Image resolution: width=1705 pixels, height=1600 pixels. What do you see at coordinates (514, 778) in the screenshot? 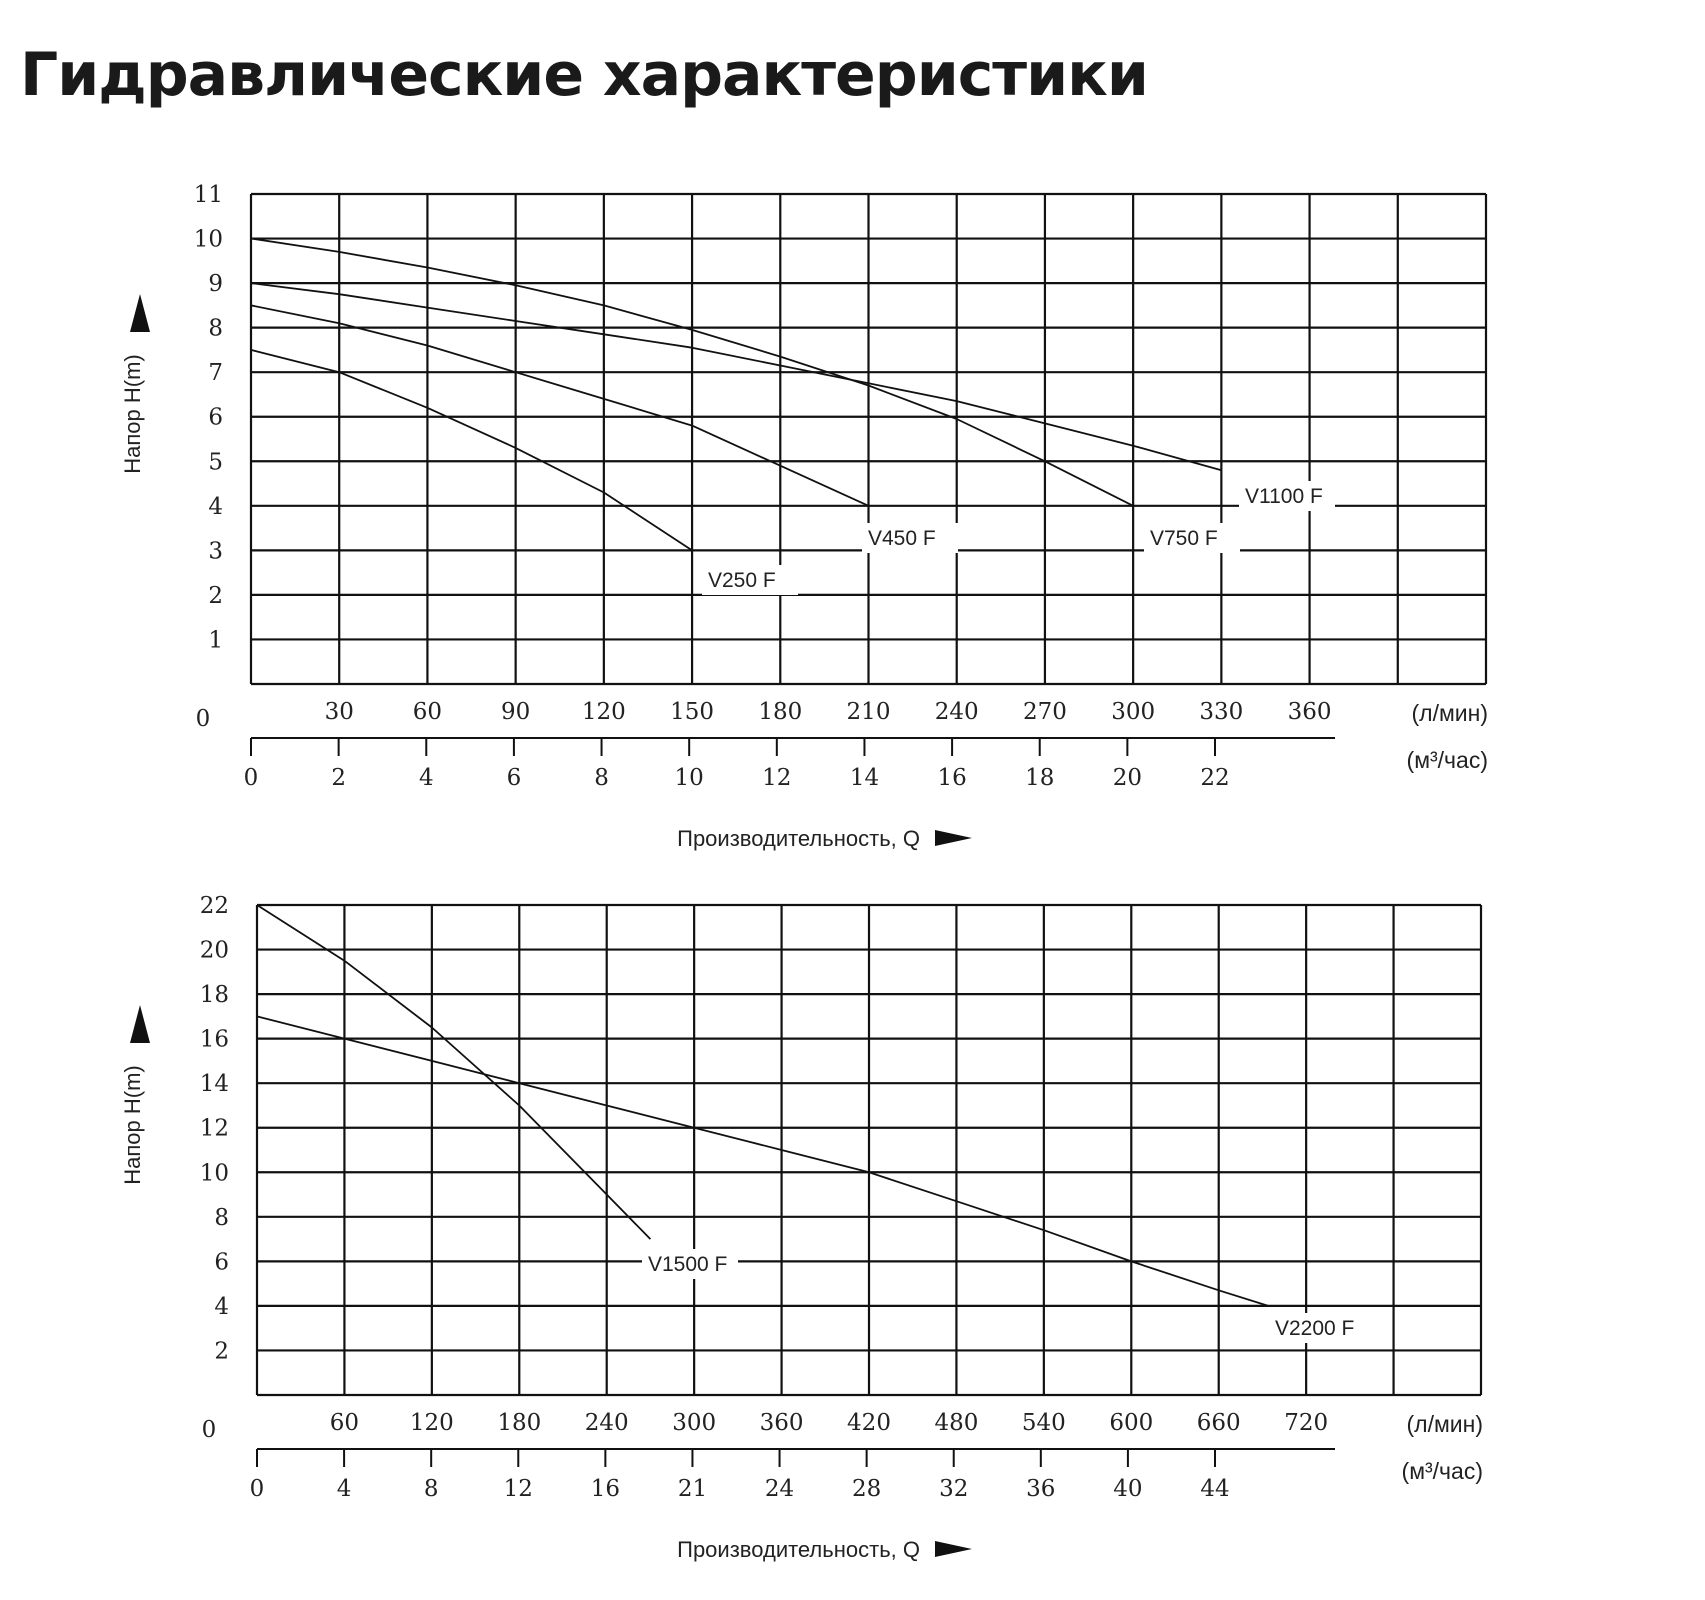
I see `x-tick-label-secondary: 6` at bounding box center [514, 778].